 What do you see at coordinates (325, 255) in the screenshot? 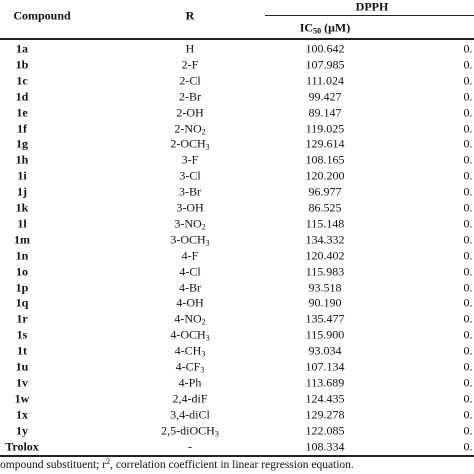
I see `ic50-cell: 120.402` at bounding box center [325, 255].